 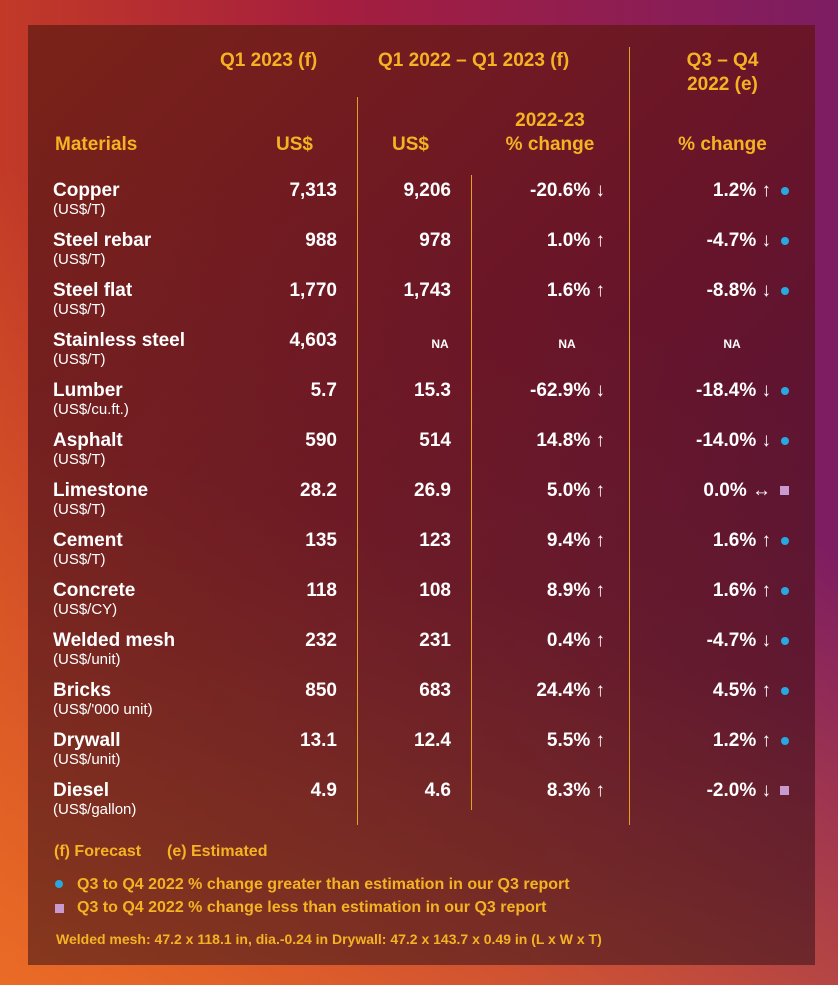 I want to click on yoy-change: 5.0% ↑, so click(x=575, y=490).